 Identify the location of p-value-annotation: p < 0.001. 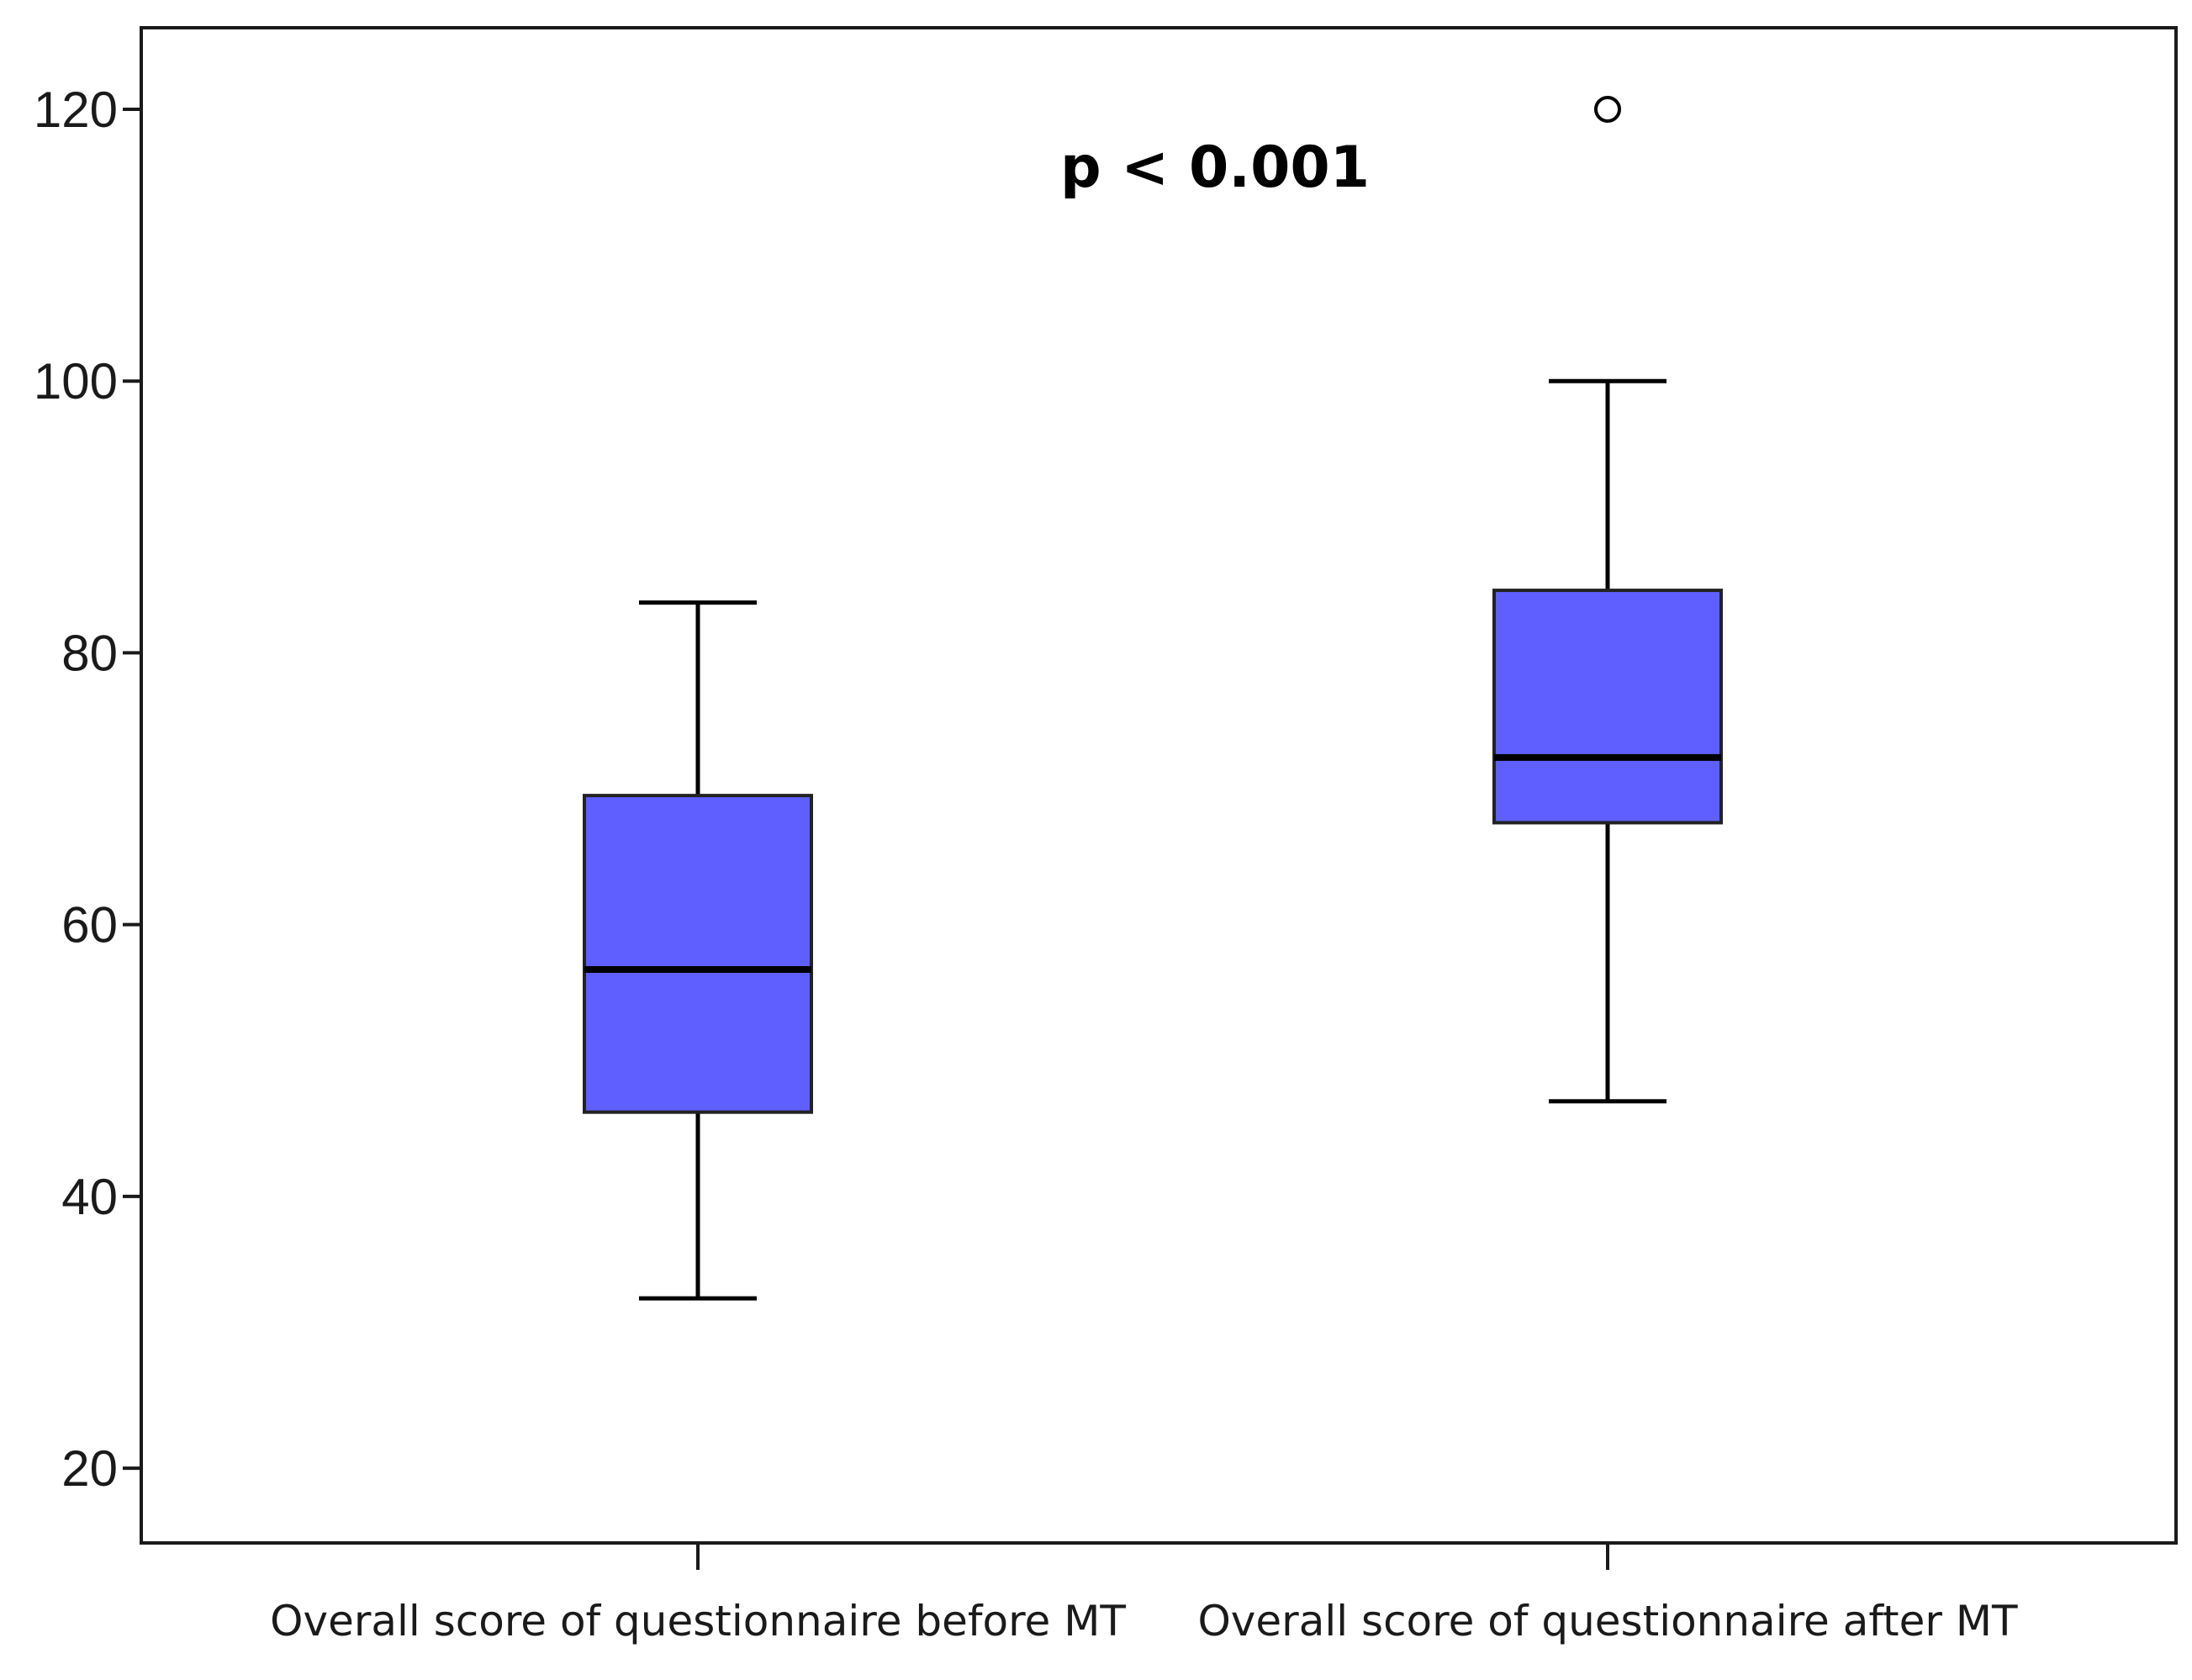
(1215, 168).